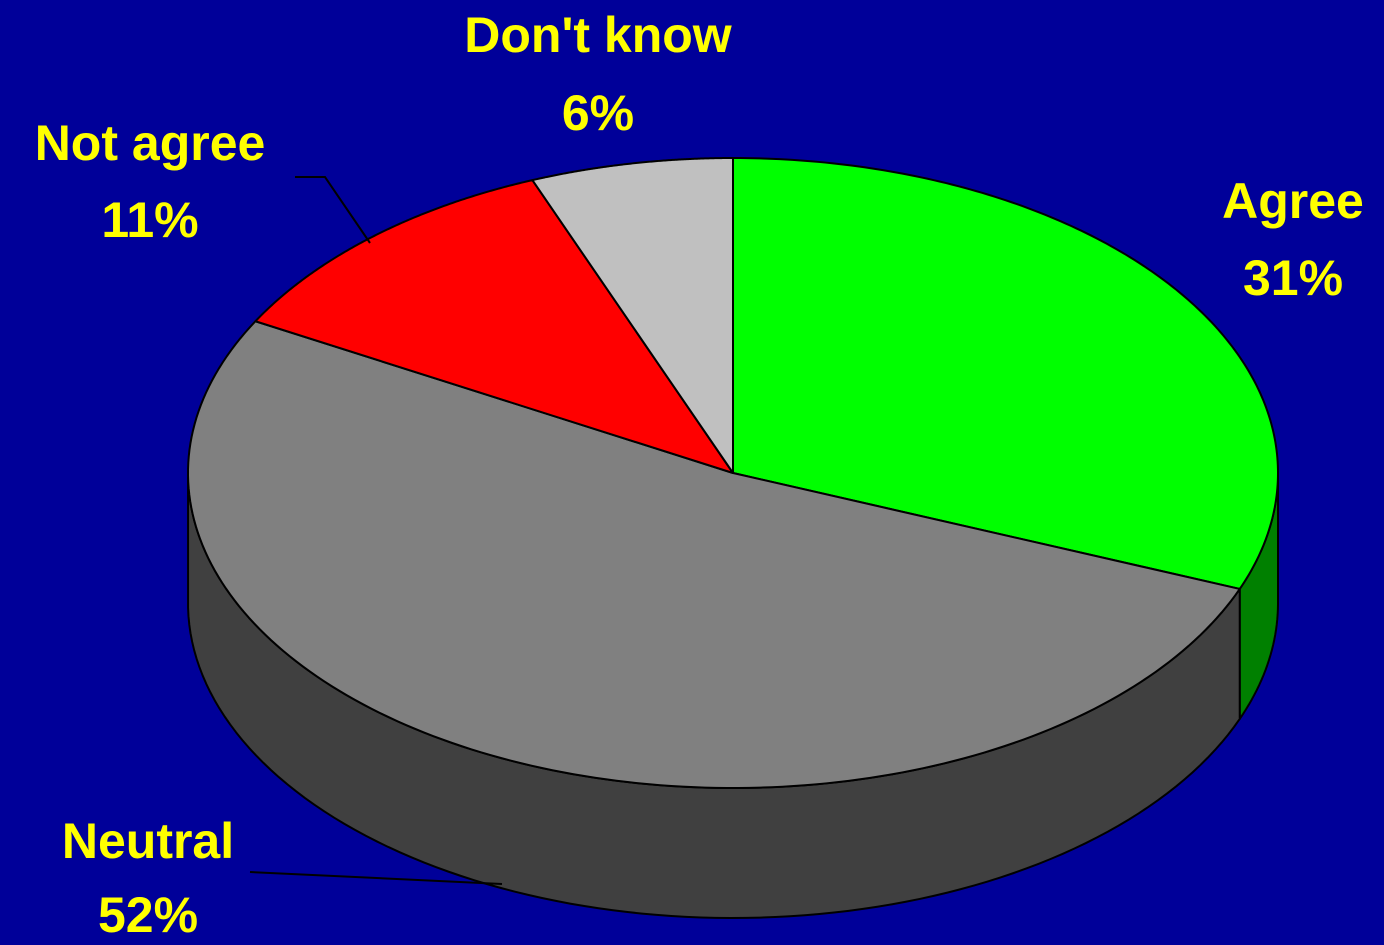 The image size is (1384, 945). I want to click on category-label: Not agree, so click(150, 143).